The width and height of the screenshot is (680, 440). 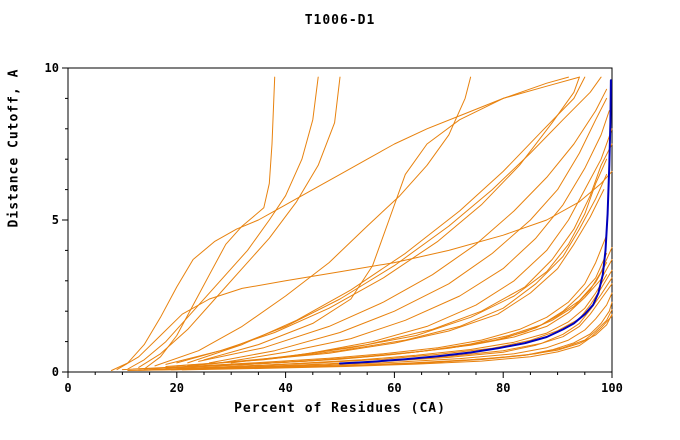 What do you see at coordinates (177, 388) in the screenshot?
I see `x-tick-label: 20` at bounding box center [177, 388].